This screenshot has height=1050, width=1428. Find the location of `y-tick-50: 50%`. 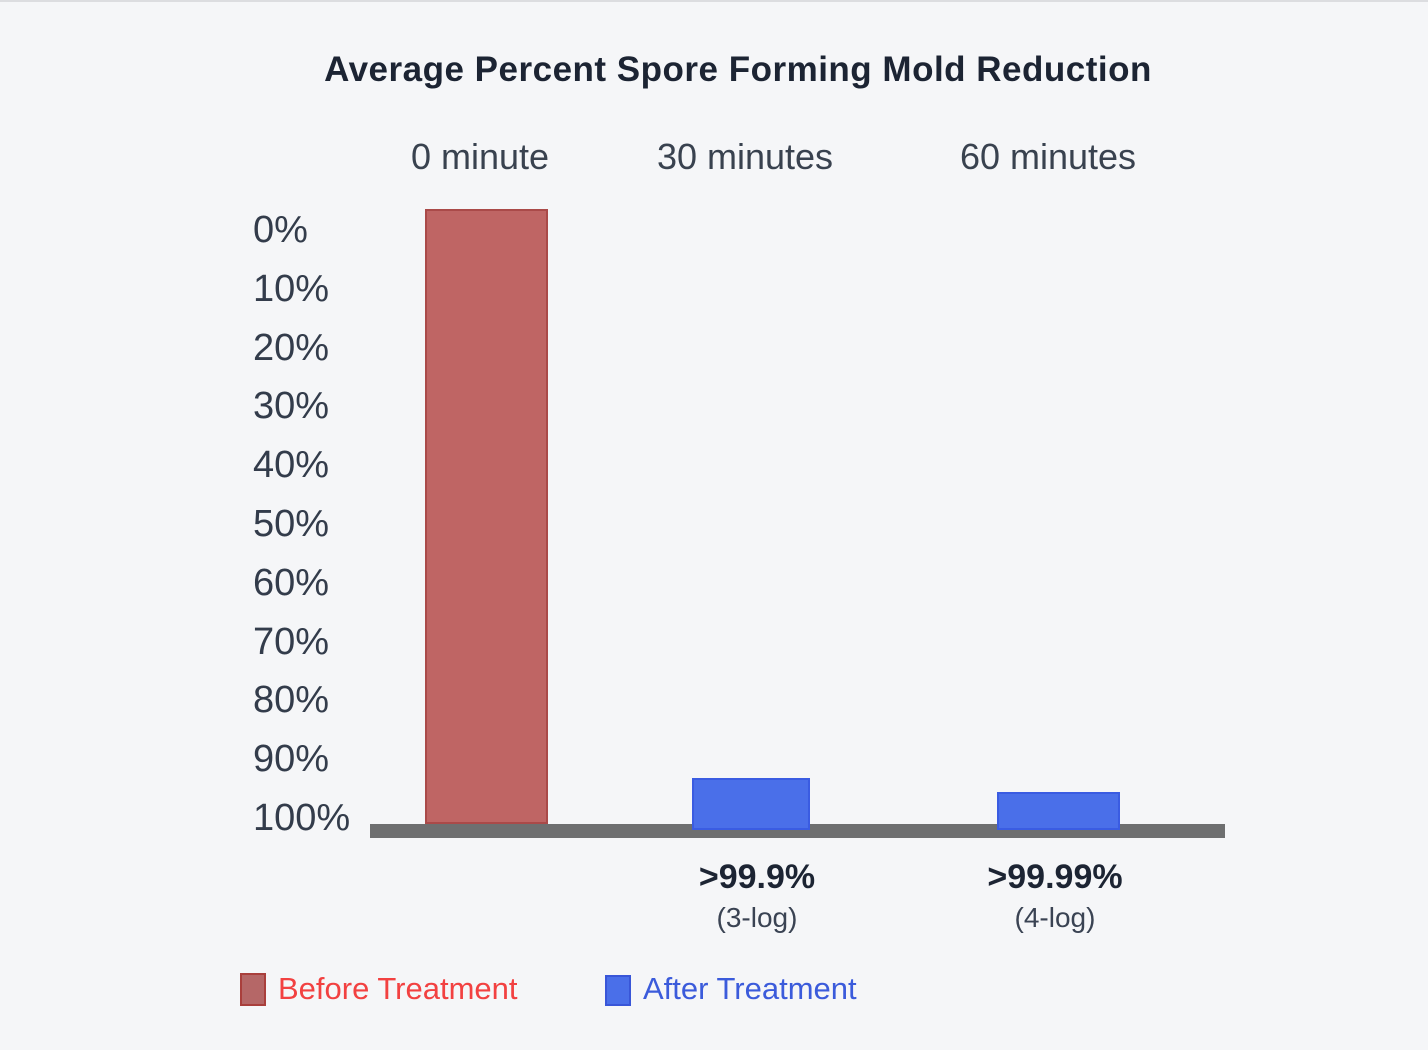

y-tick-50: 50% is located at coordinates (291, 524).